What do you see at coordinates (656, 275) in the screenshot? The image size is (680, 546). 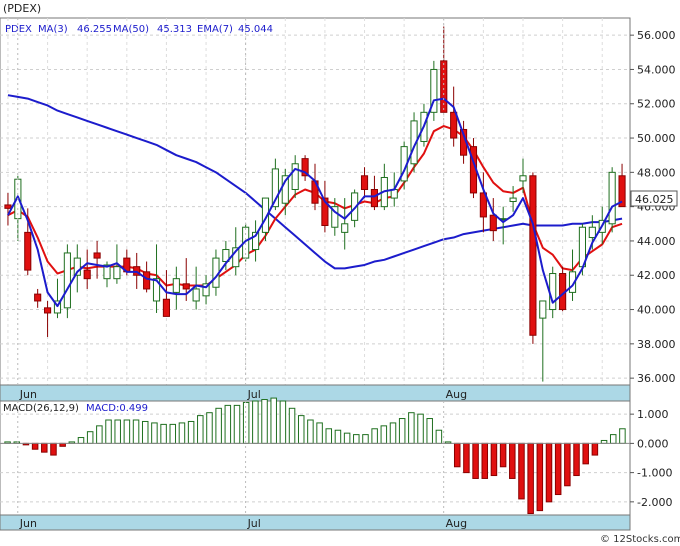 I see `price-tick-label: 42.000` at bounding box center [656, 275].